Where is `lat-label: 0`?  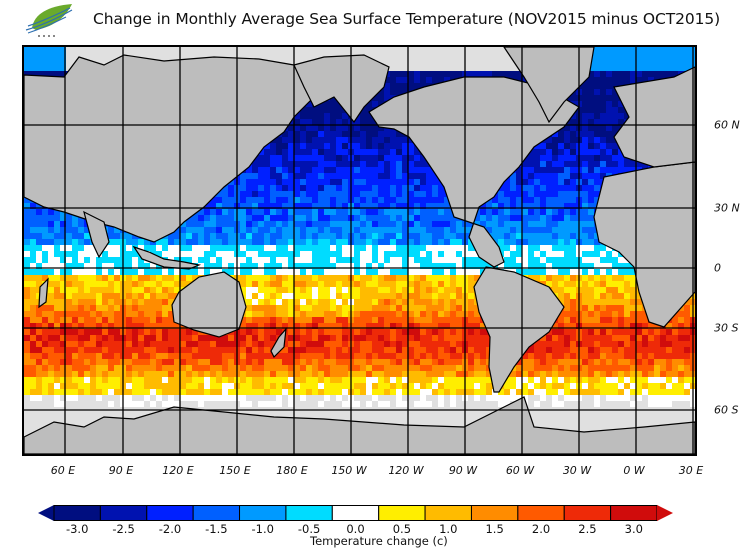
lat-label: 0 is located at coordinates (717, 268).